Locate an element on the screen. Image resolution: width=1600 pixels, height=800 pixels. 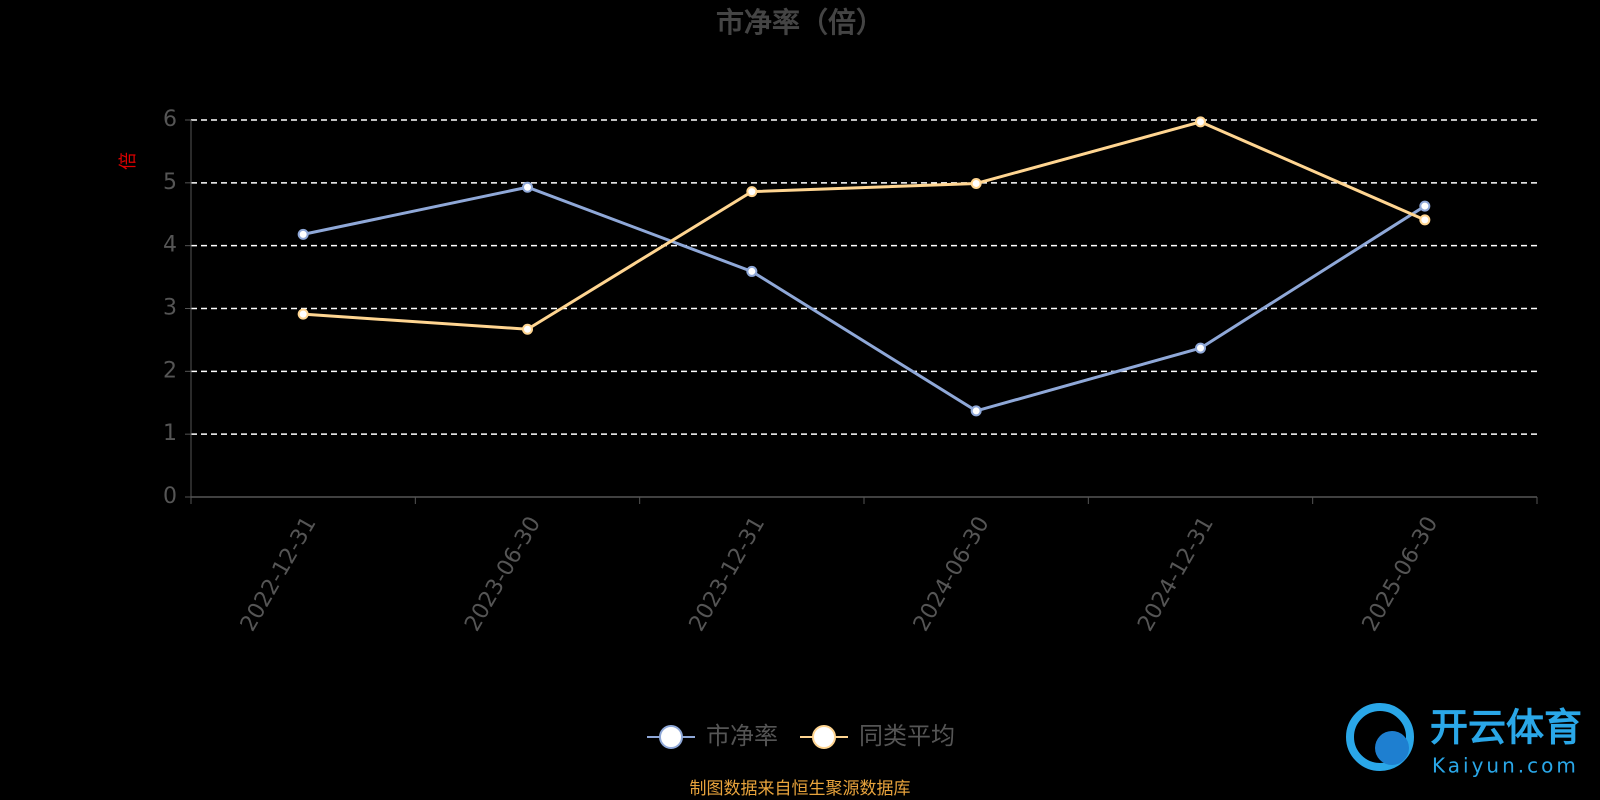
y-tick-label: 5 is located at coordinates (170, 182).